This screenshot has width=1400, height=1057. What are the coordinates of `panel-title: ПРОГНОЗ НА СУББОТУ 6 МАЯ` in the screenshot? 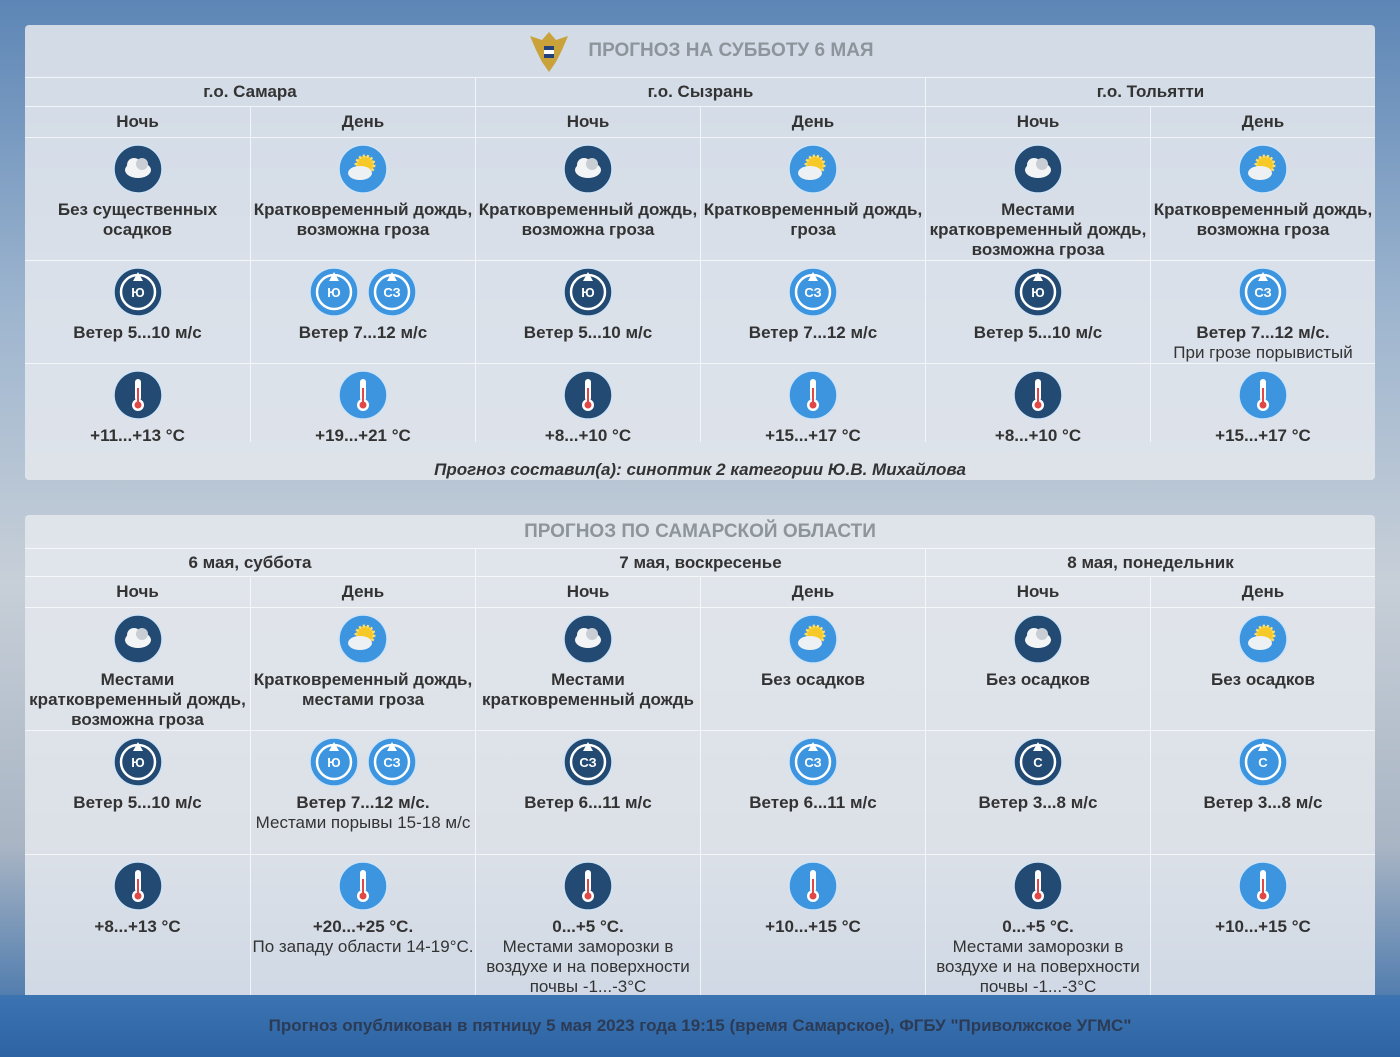 It's located at (700, 51).